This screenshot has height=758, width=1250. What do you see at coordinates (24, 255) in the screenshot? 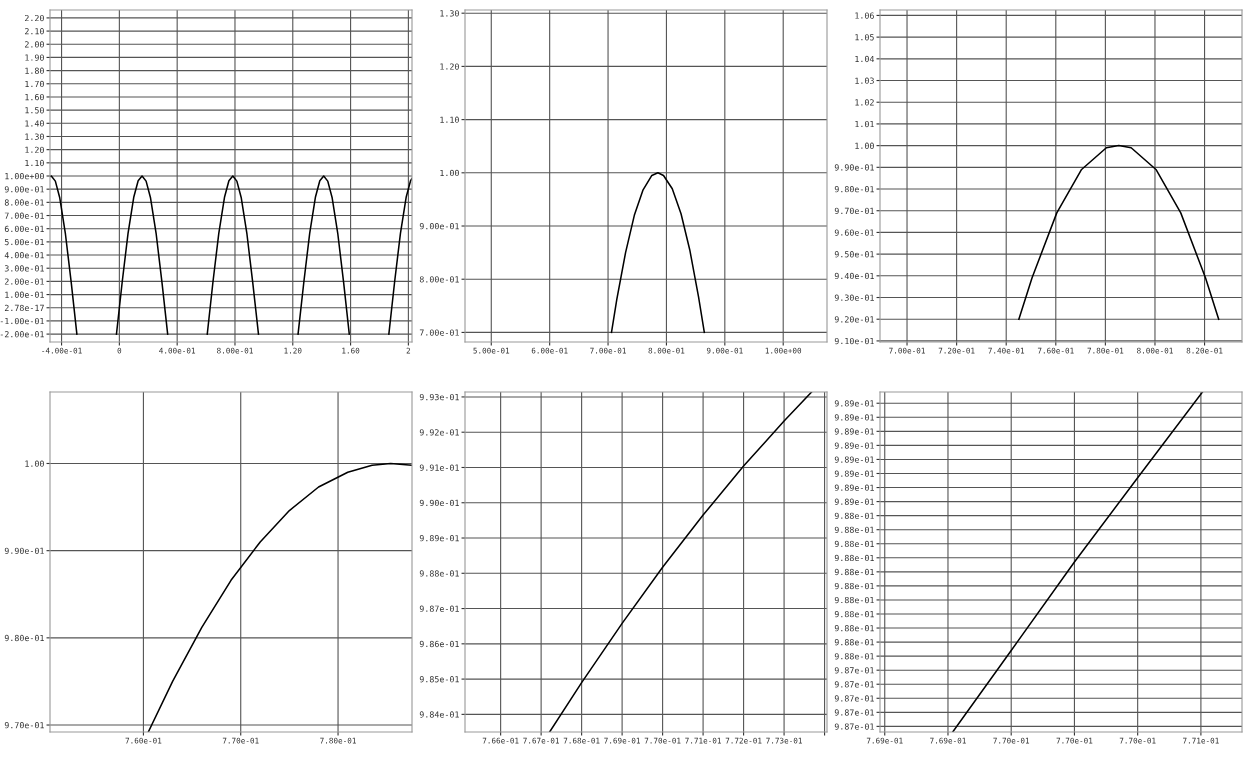
I see `y-tick-label: 4.00e-01` at bounding box center [24, 255].